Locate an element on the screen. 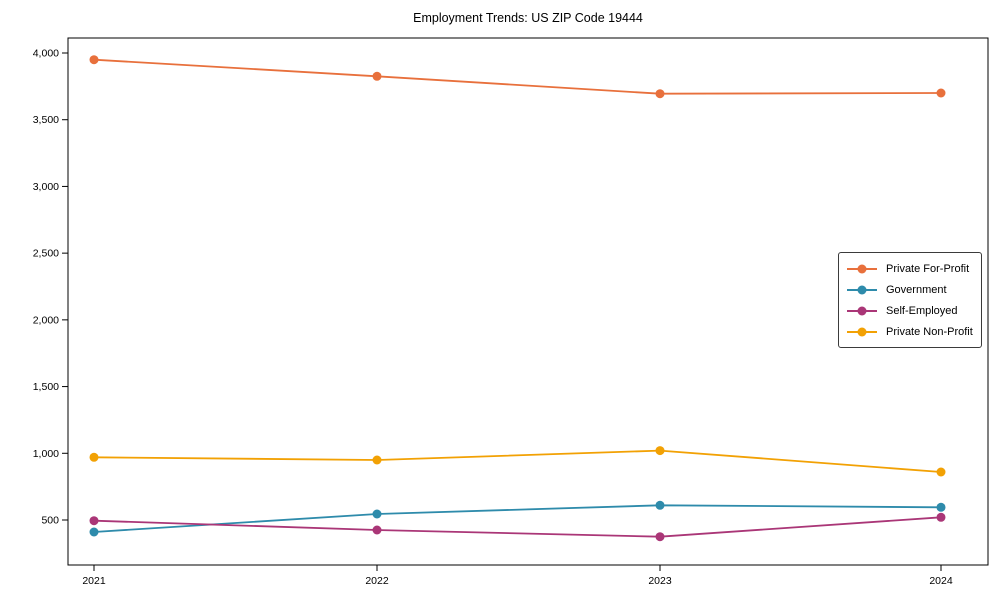  x-tick-label: 2024 is located at coordinates (941, 581).